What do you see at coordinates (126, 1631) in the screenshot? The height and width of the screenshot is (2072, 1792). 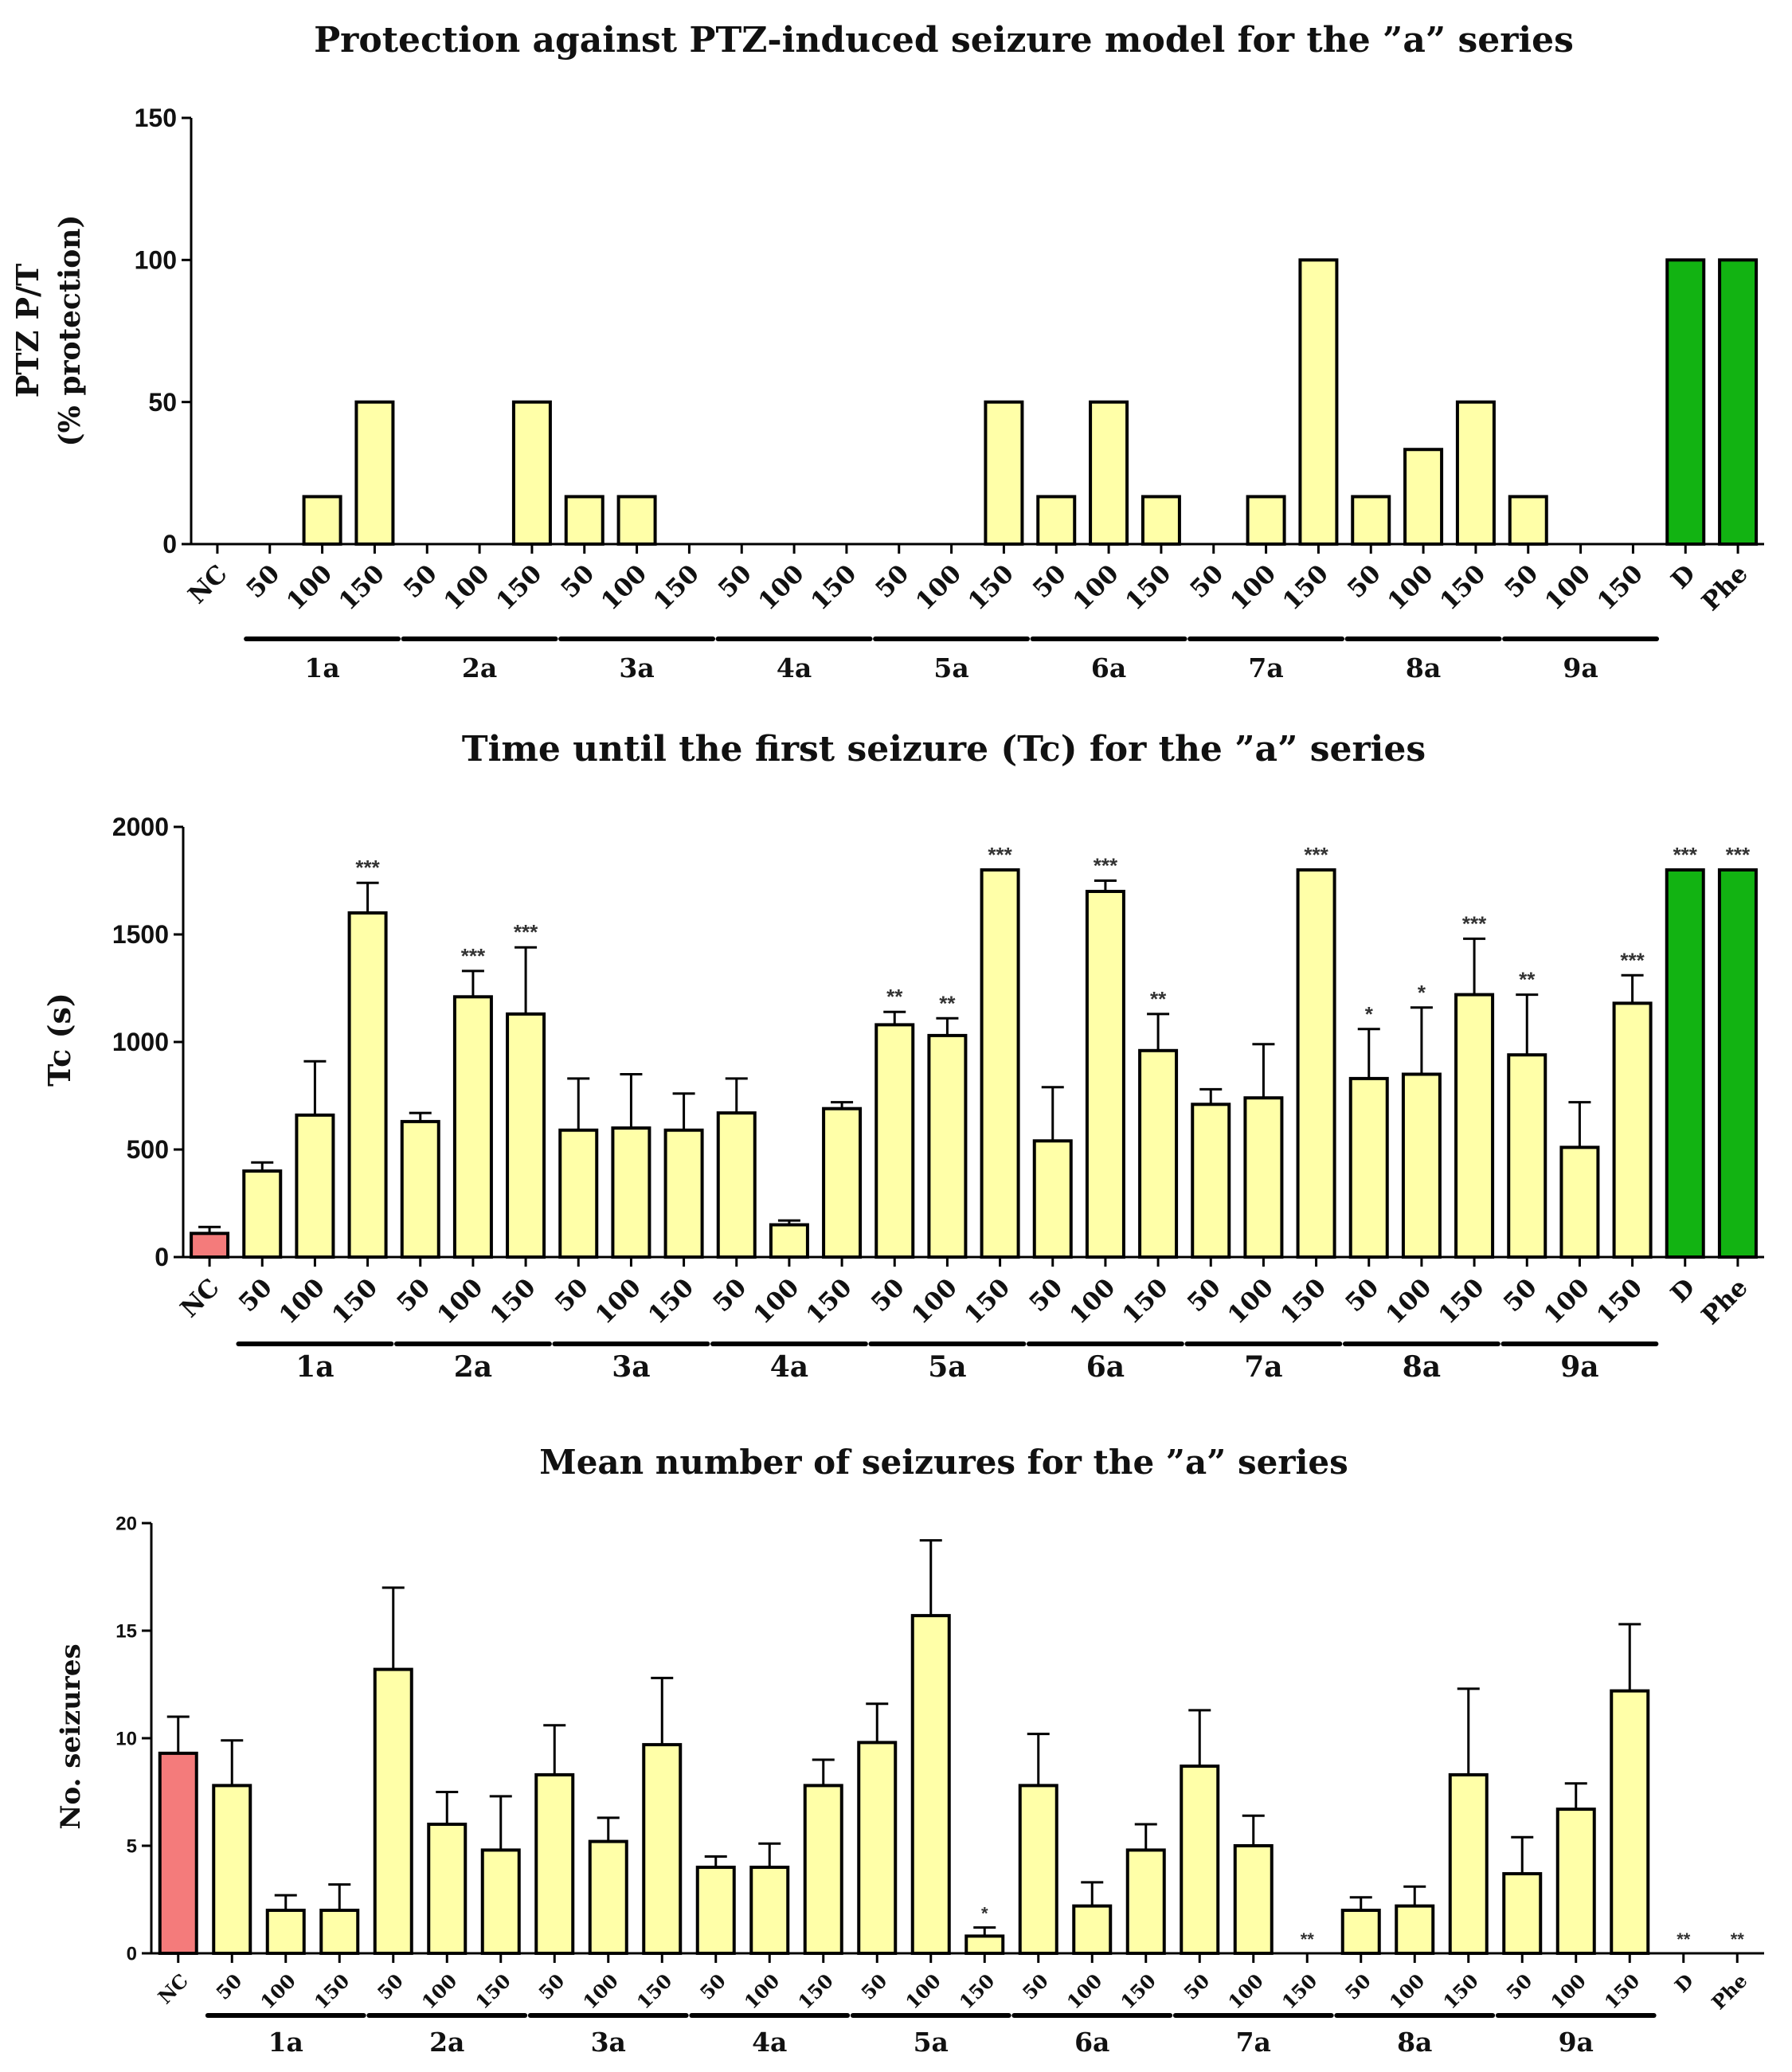 I see `y-tick-label: 15` at bounding box center [126, 1631].